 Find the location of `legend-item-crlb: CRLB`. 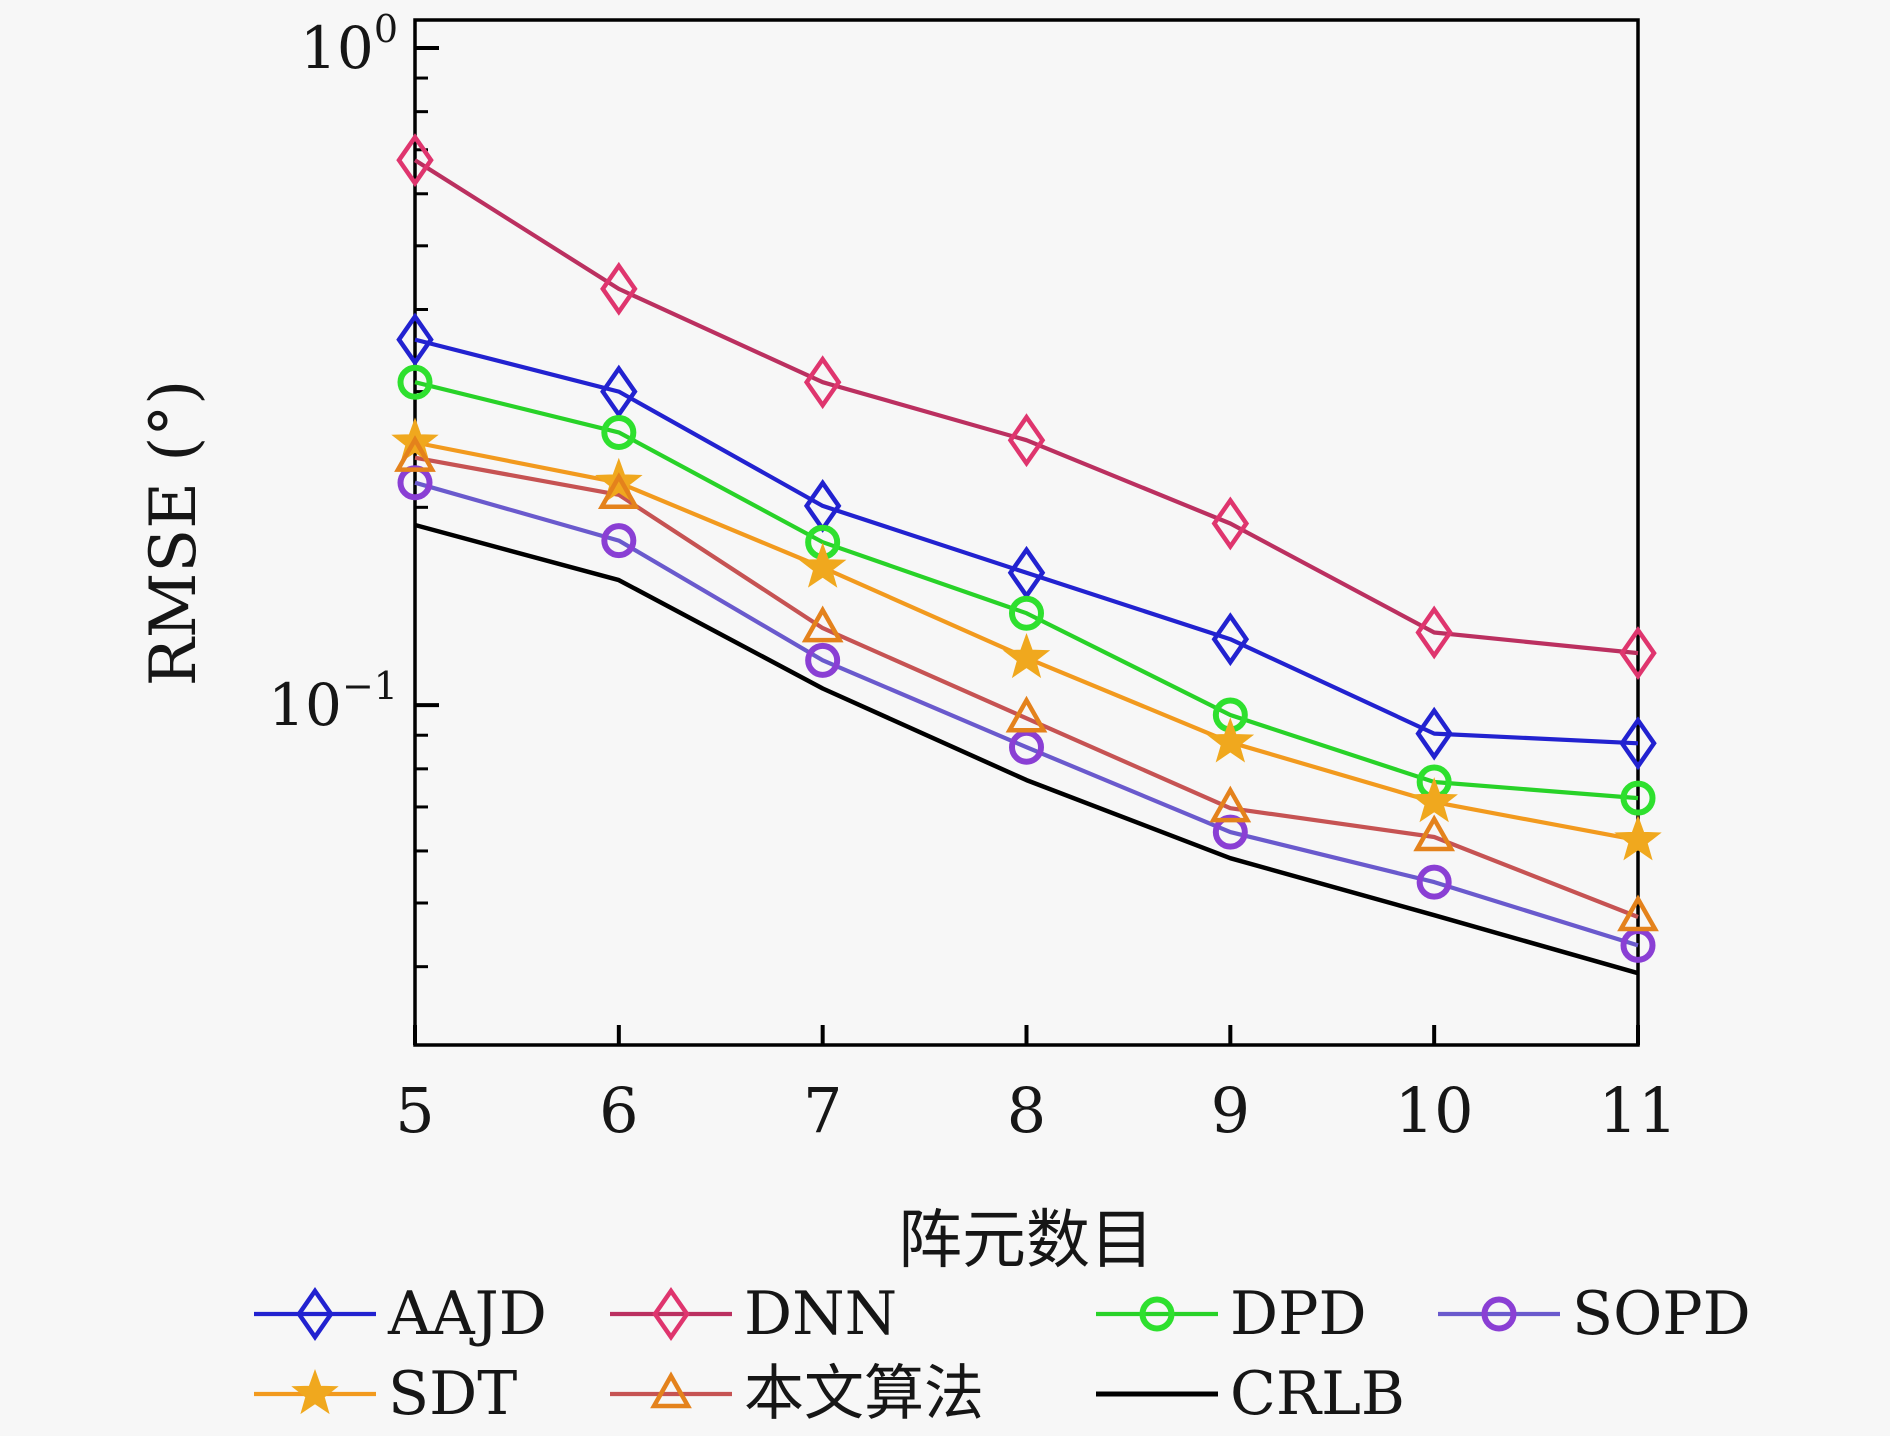

legend-item-crlb: CRLB is located at coordinates (1249, 1394).